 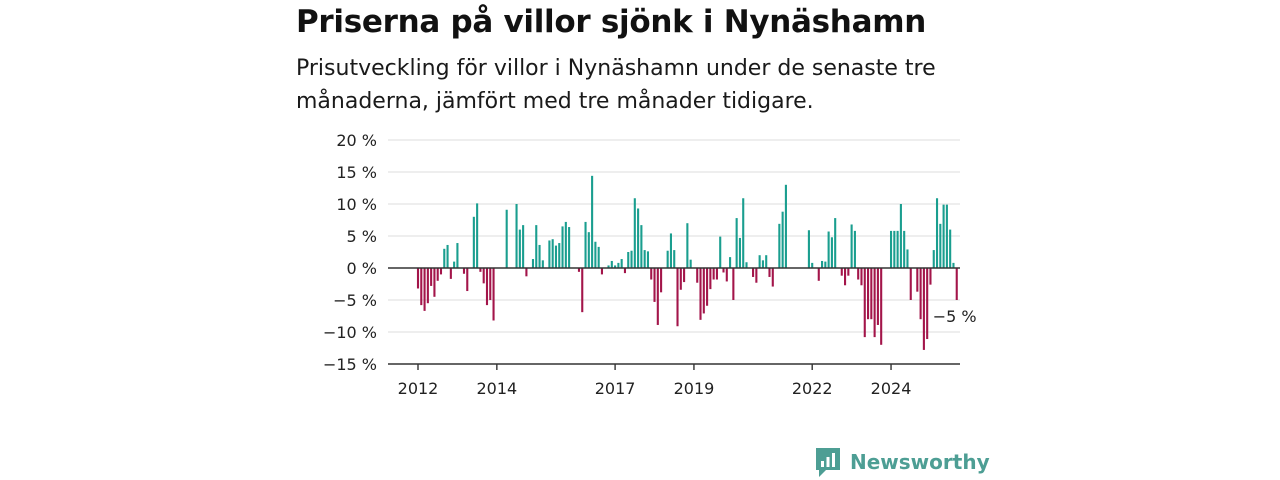 What do you see at coordinates (418, 388) in the screenshot?
I see `x-tick-label: 2012` at bounding box center [418, 388].